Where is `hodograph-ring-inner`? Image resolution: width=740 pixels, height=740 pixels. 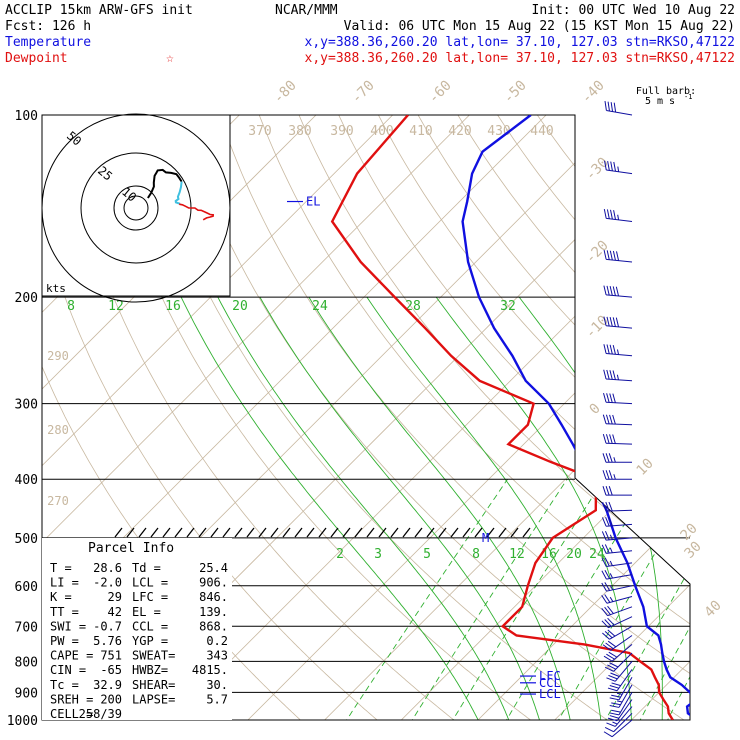 hodograph-ring-inner is located at coordinates (136, 208).